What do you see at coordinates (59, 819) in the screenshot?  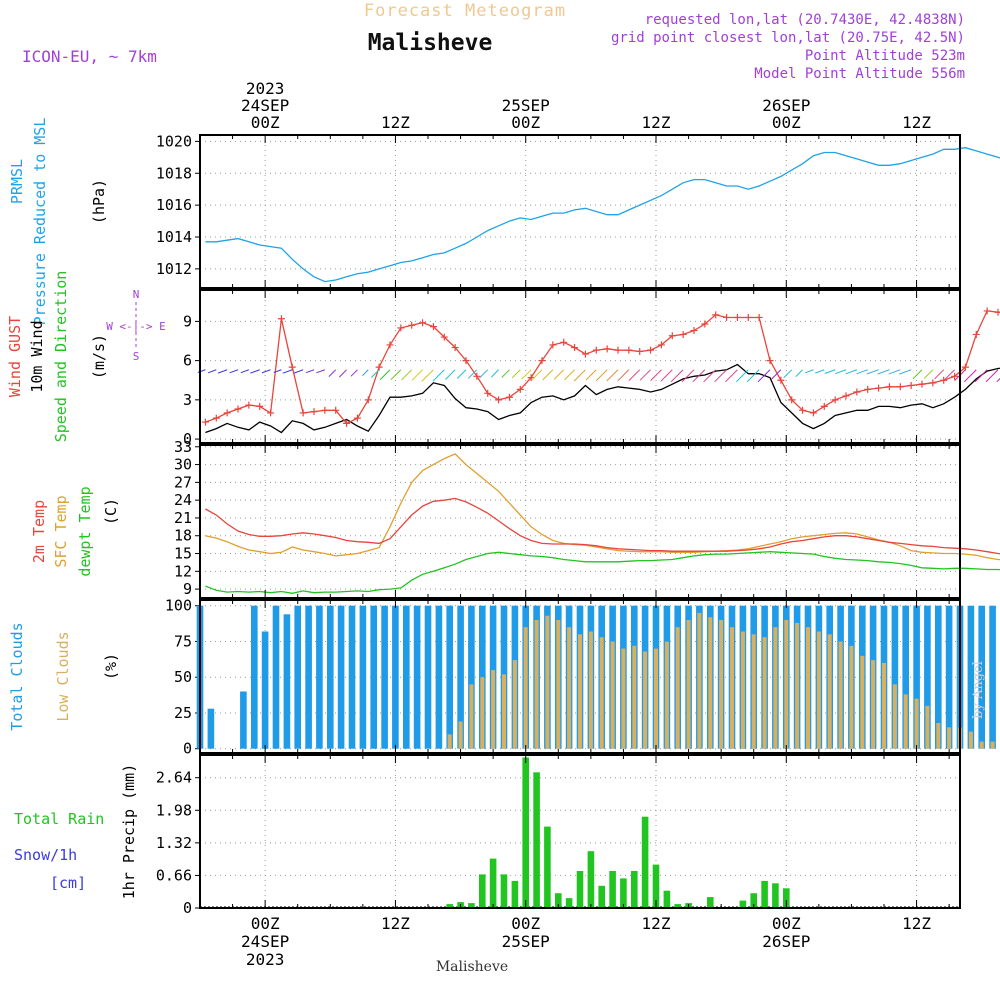 I see `rain-legend: Total Rain` at bounding box center [59, 819].